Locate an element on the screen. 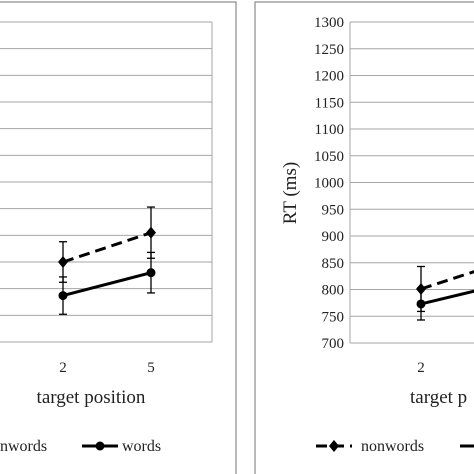  y-tick-label: 1200 is located at coordinates (329, 77).